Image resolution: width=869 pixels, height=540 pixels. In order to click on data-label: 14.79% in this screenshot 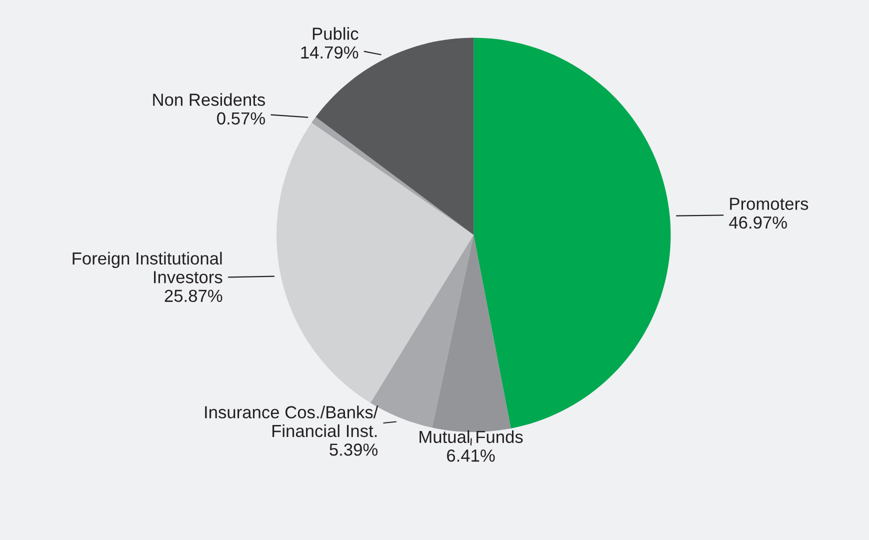, I will do `click(329, 52)`.